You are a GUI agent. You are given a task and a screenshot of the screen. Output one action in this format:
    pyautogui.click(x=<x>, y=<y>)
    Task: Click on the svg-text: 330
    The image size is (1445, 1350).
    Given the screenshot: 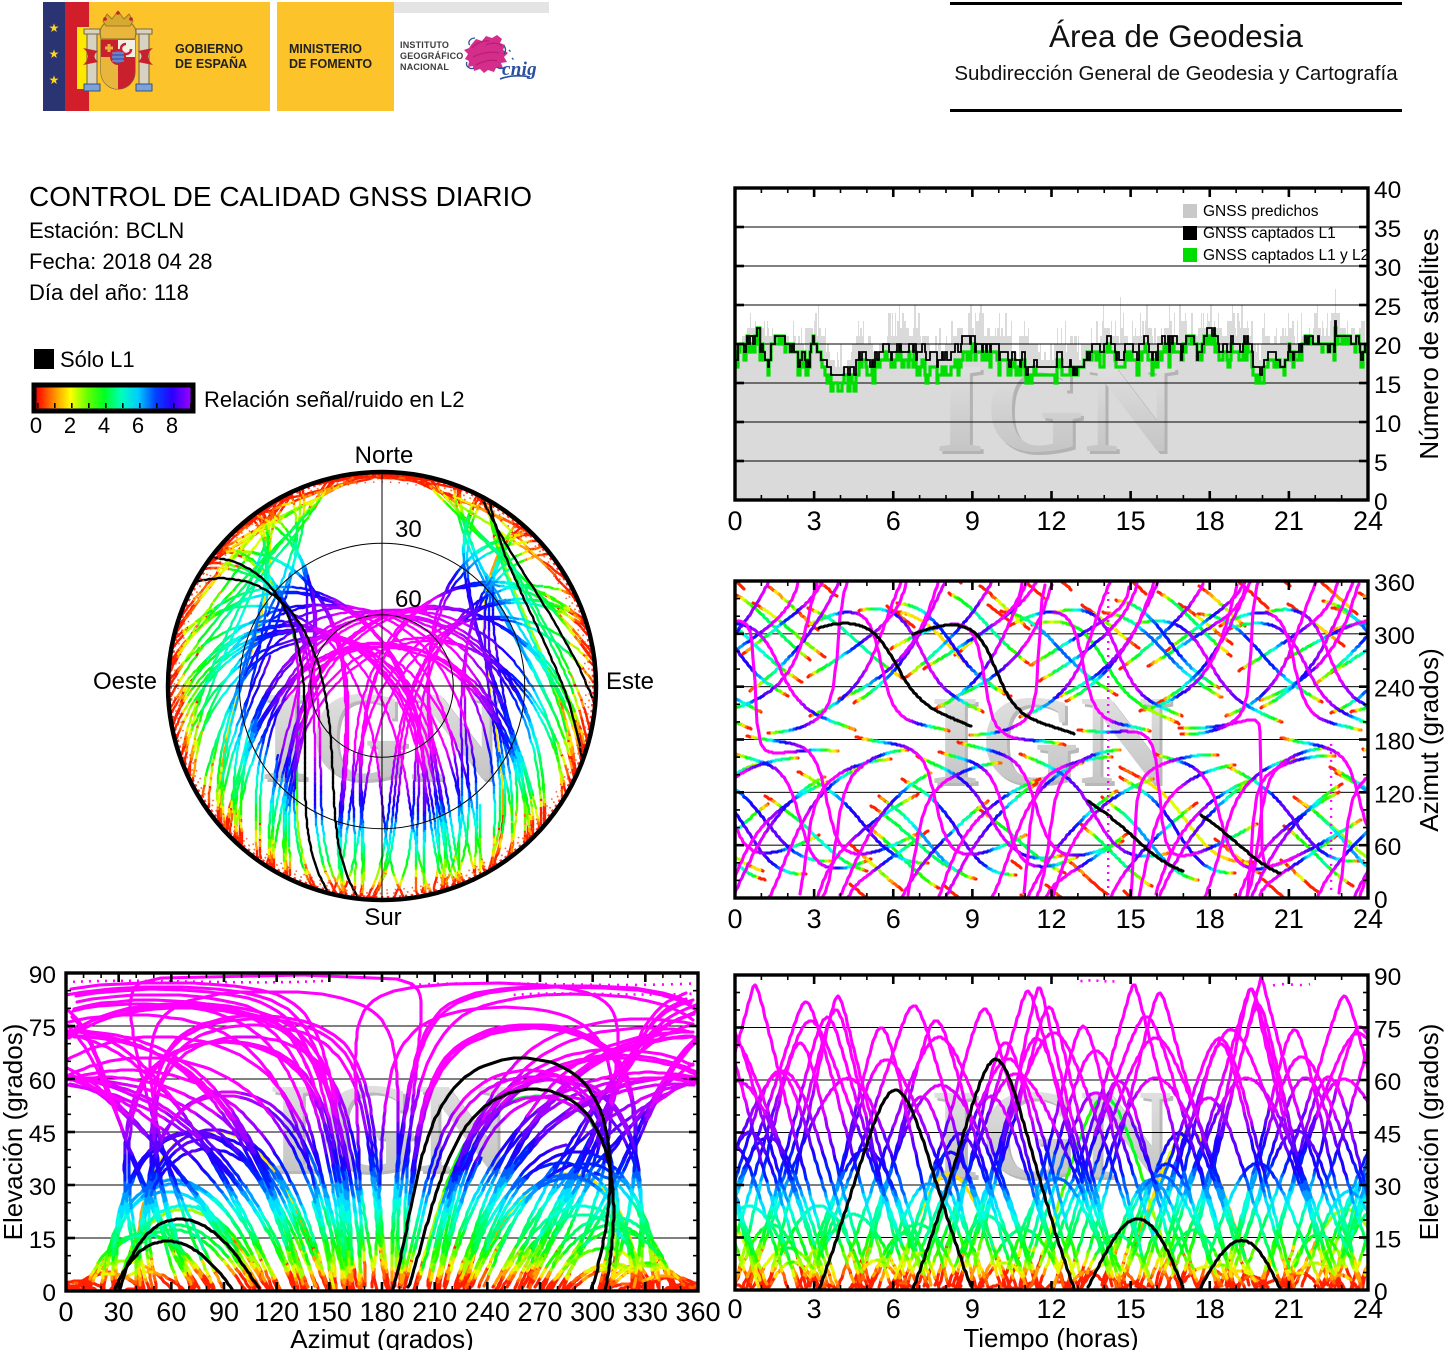 What is the action you would take?
    pyautogui.click(x=645, y=1312)
    